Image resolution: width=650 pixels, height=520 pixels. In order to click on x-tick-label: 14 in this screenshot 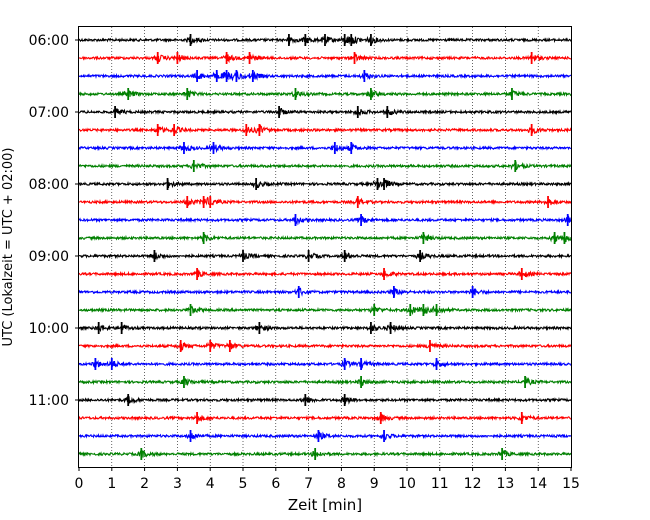, I will do `click(538, 484)`.